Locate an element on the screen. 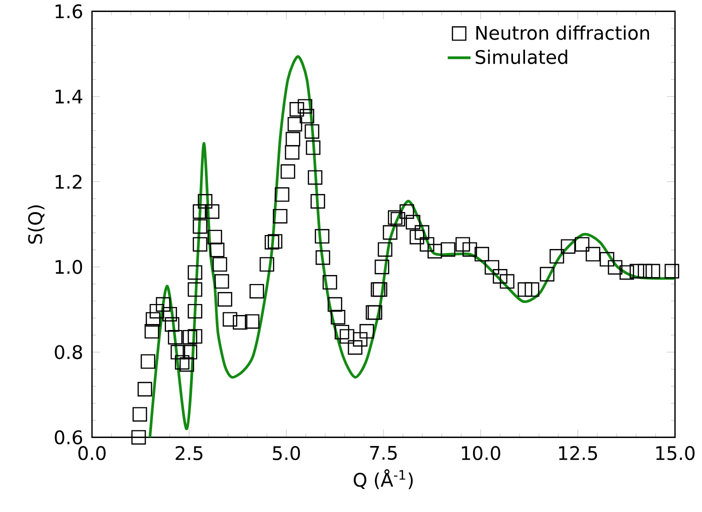 The image size is (702, 512). x-tick-label: 12.5 is located at coordinates (578, 453).